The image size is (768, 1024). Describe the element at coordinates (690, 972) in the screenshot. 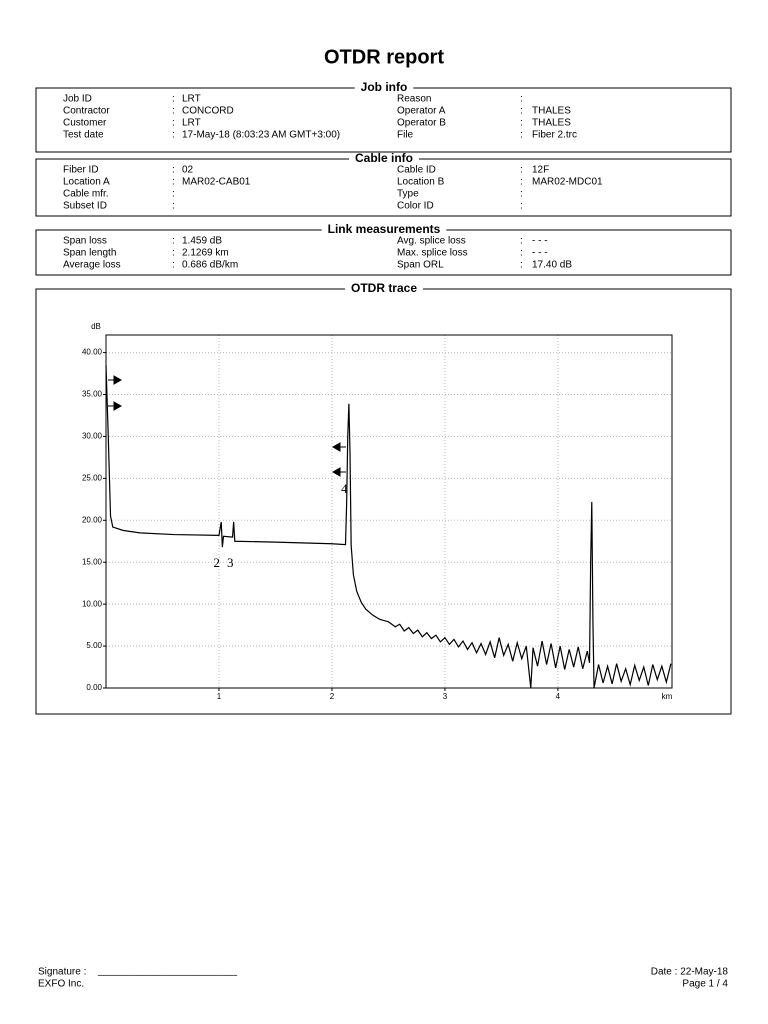

I see `date: Date : 22-May-18` at that location.